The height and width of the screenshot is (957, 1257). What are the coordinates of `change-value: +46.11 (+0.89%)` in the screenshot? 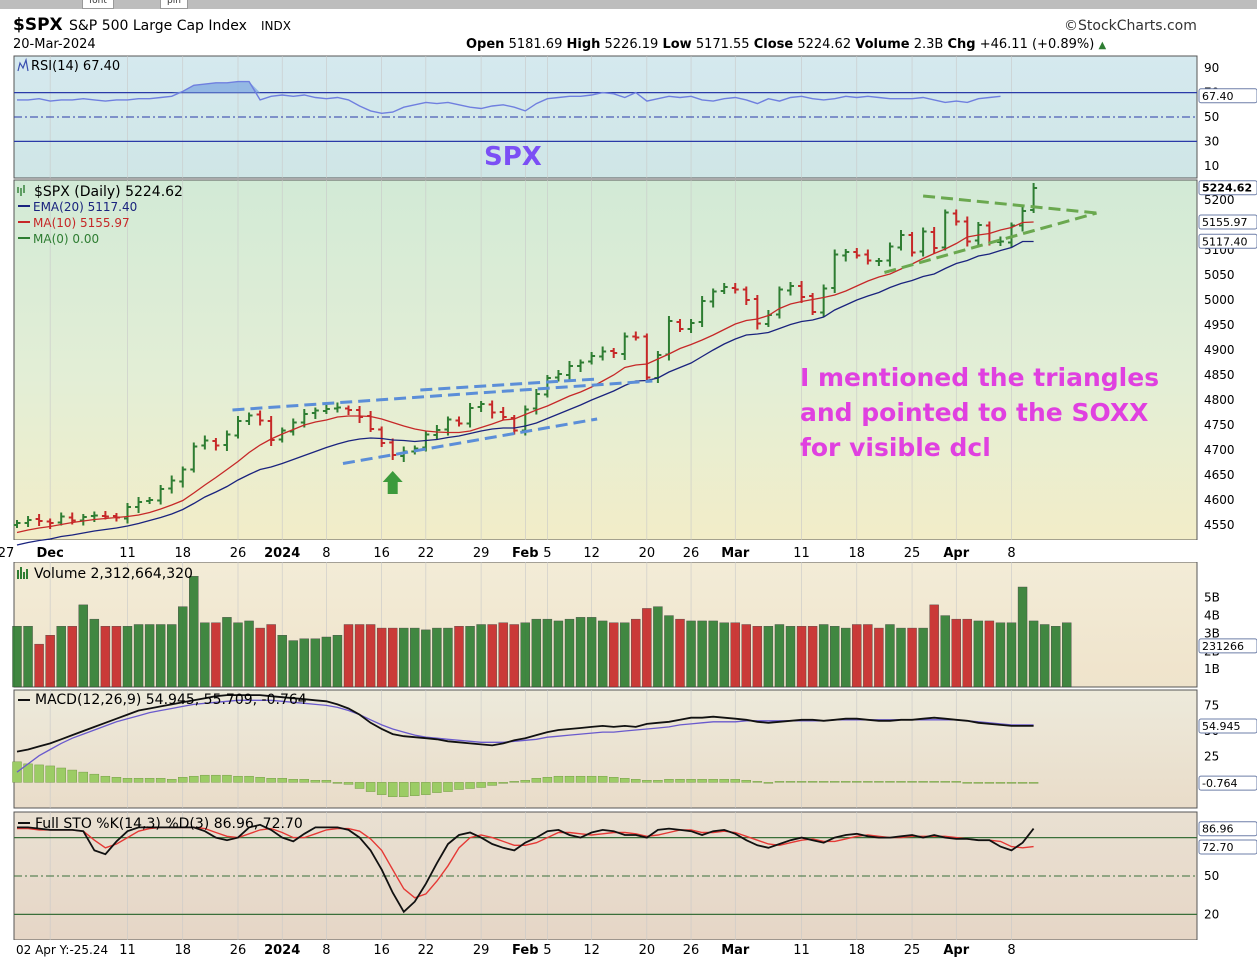 It's located at (1037, 44).